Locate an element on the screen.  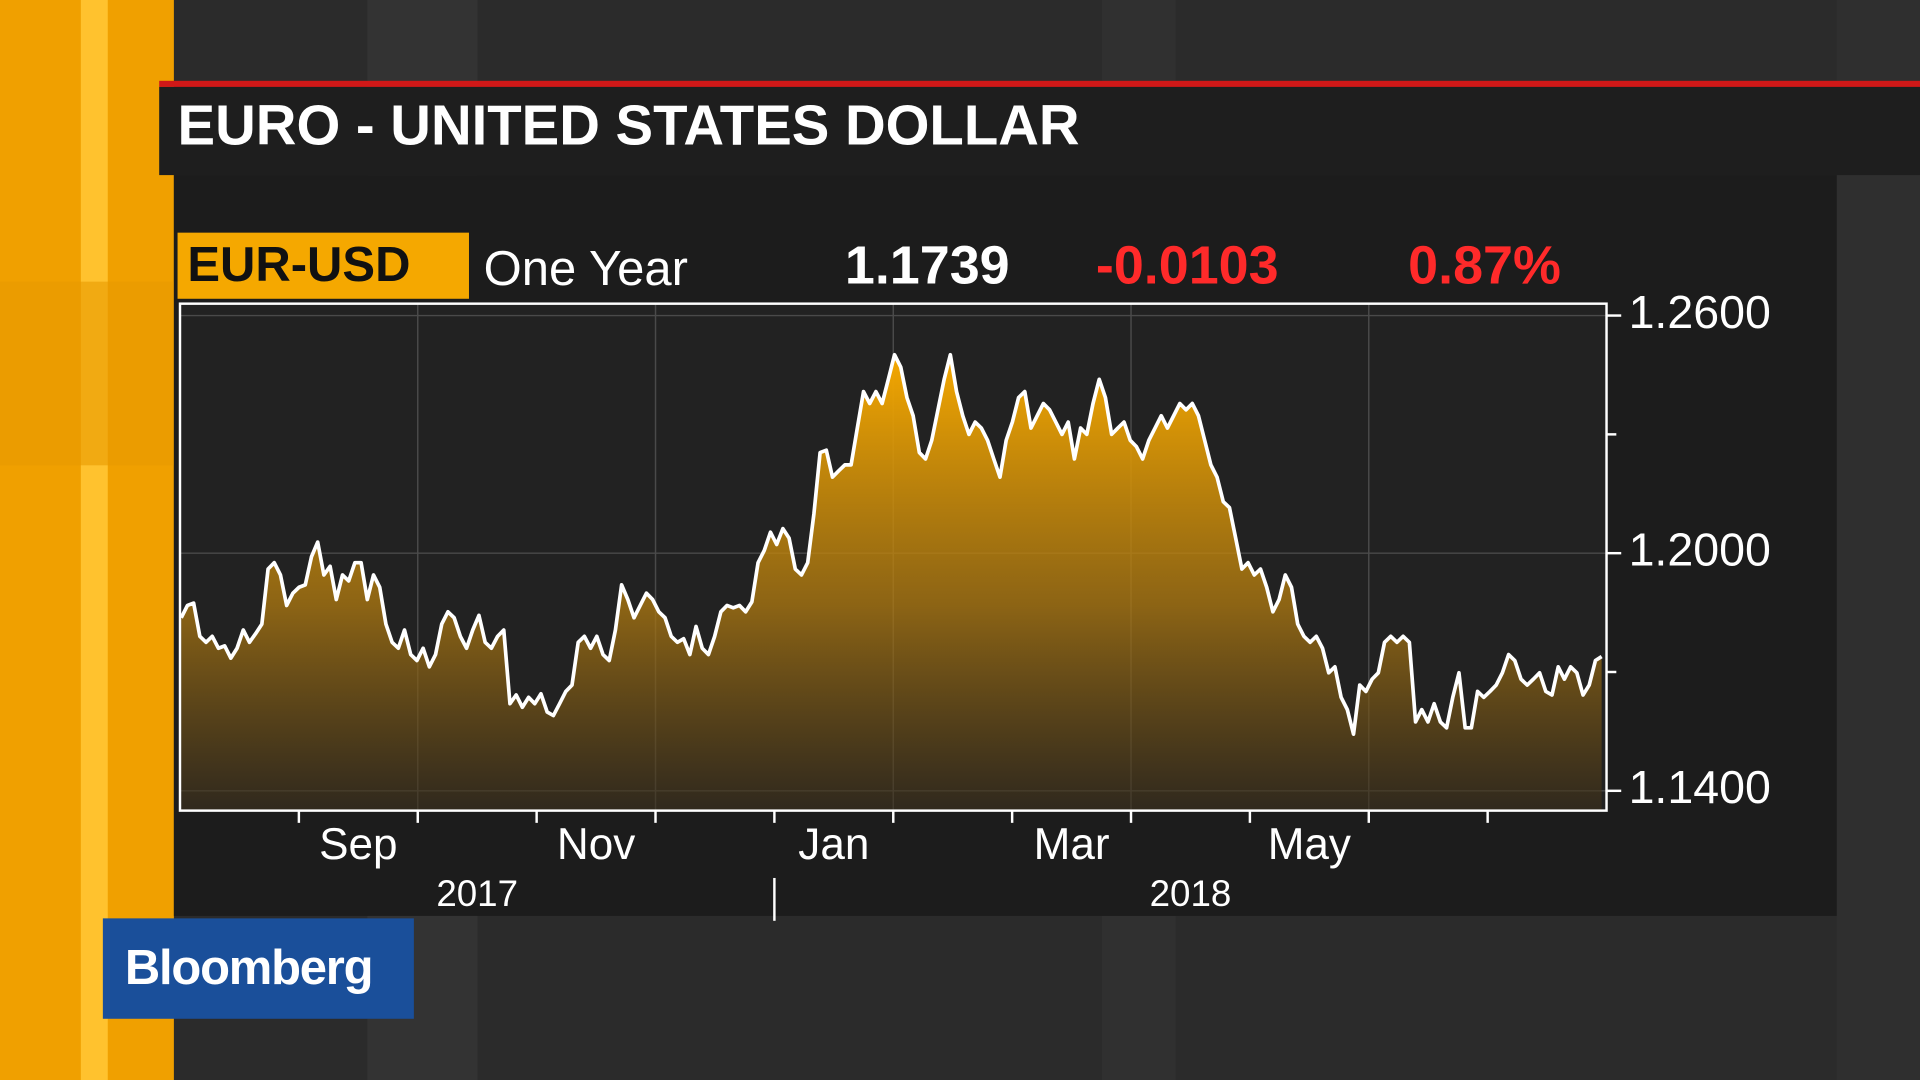
orange-texture is located at coordinates (87, 373).